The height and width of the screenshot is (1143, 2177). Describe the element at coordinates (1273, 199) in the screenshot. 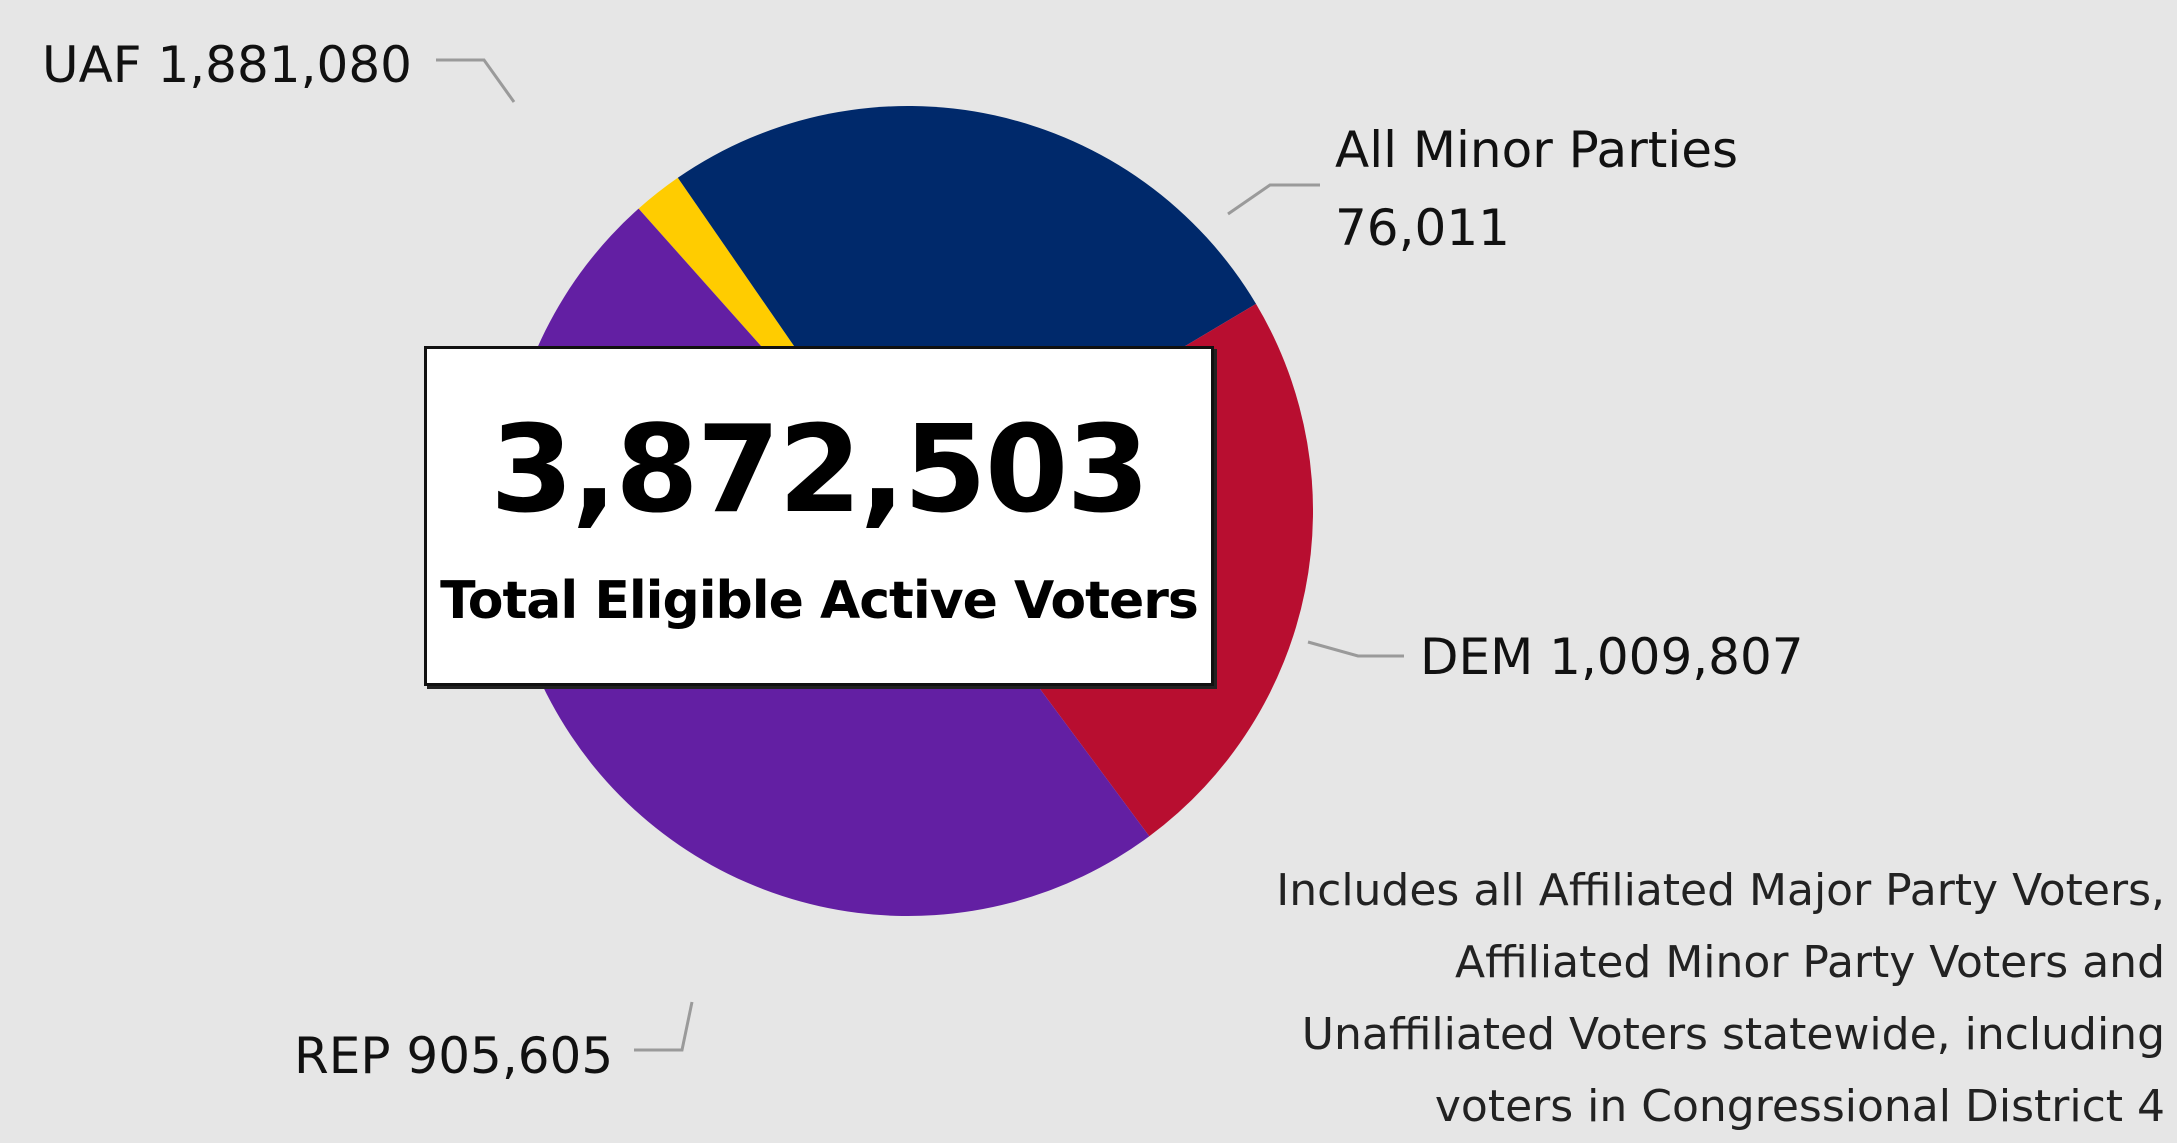

I see `leader-line-minor` at that location.